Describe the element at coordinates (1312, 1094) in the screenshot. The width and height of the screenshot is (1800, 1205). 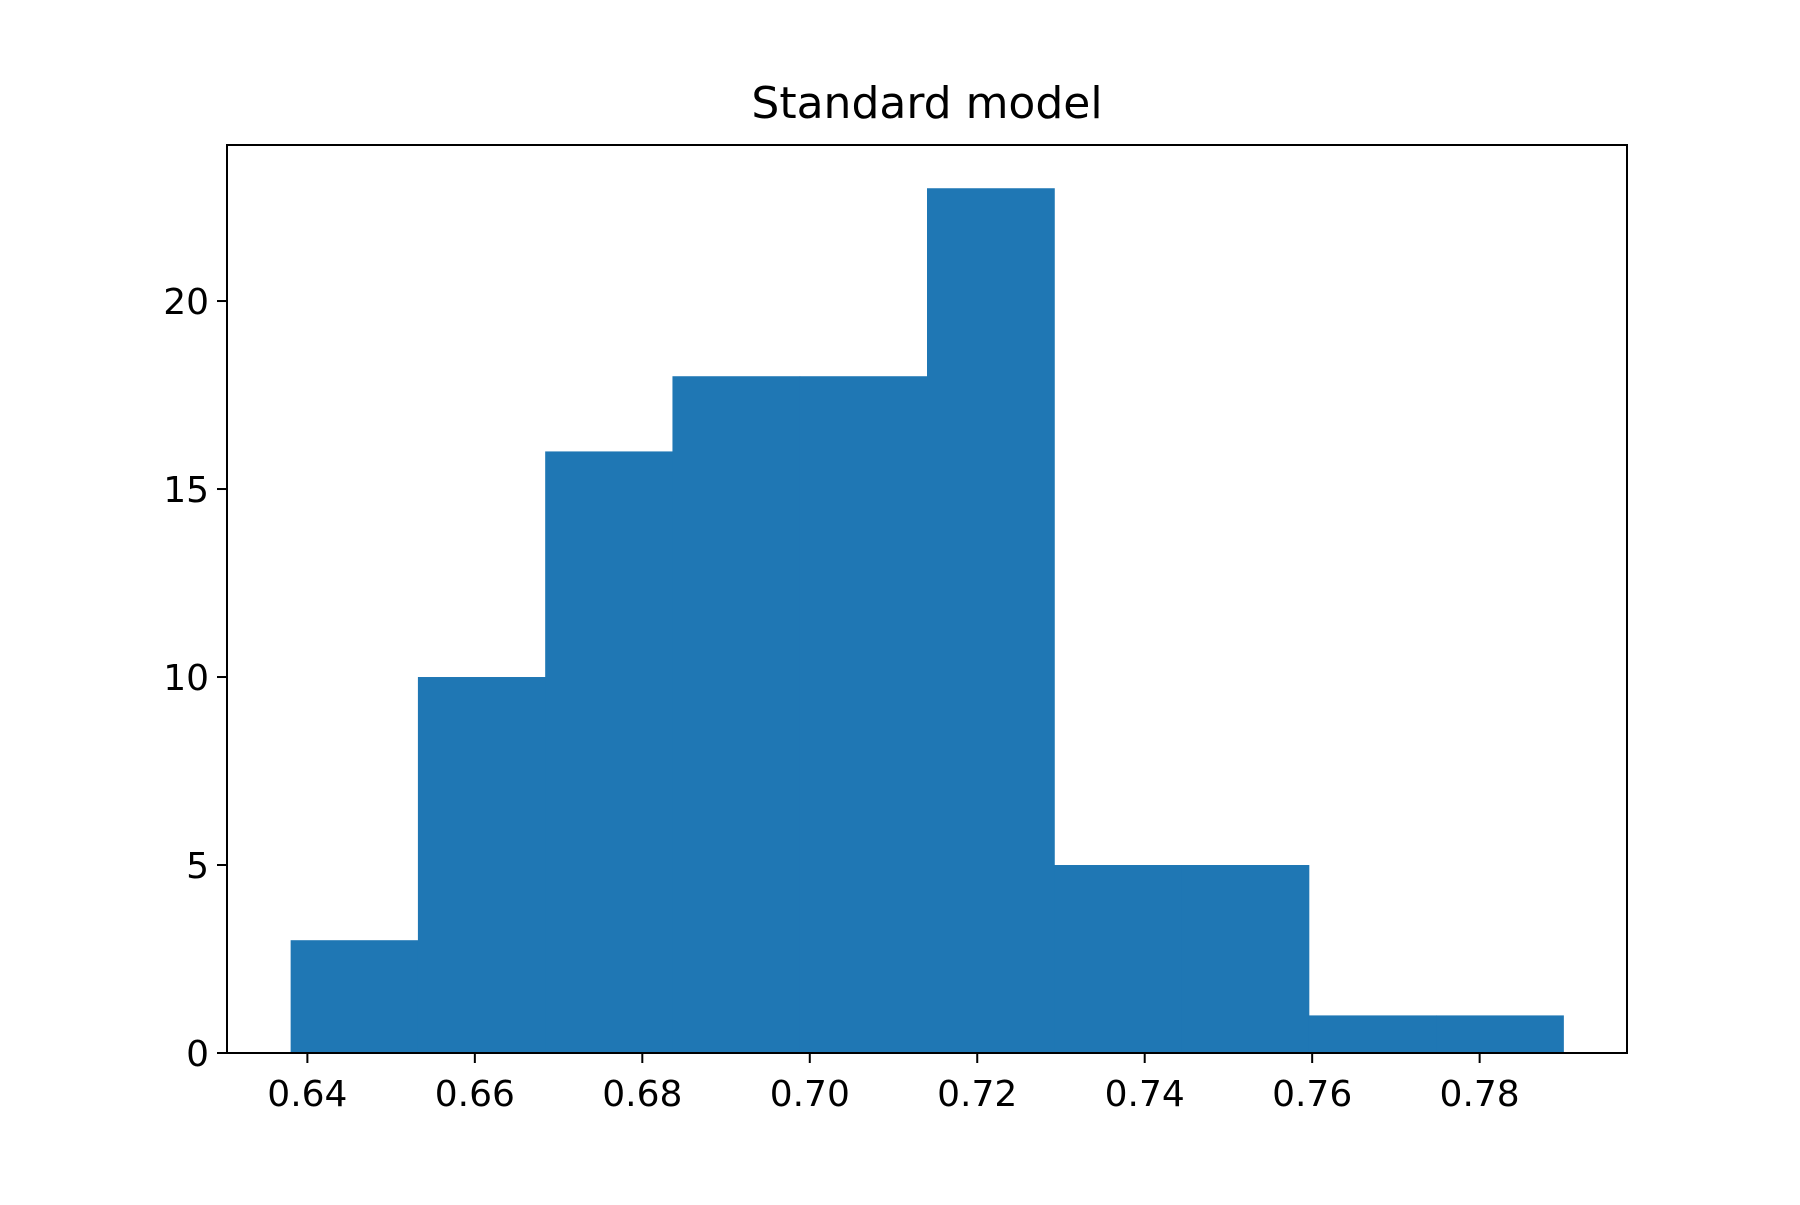
I see `x-tick-label: 0.76` at that location.